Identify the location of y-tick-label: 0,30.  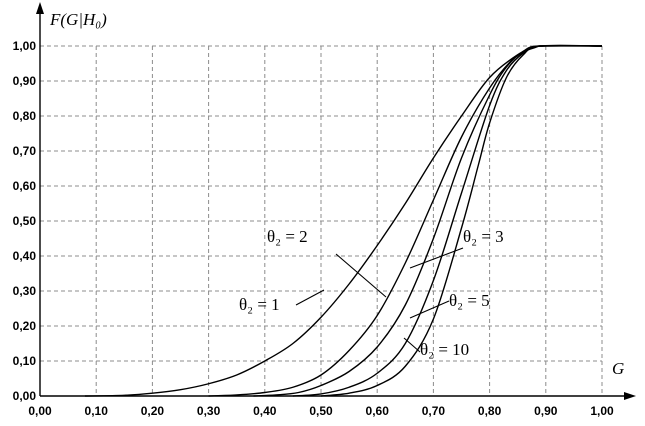
(25, 291).